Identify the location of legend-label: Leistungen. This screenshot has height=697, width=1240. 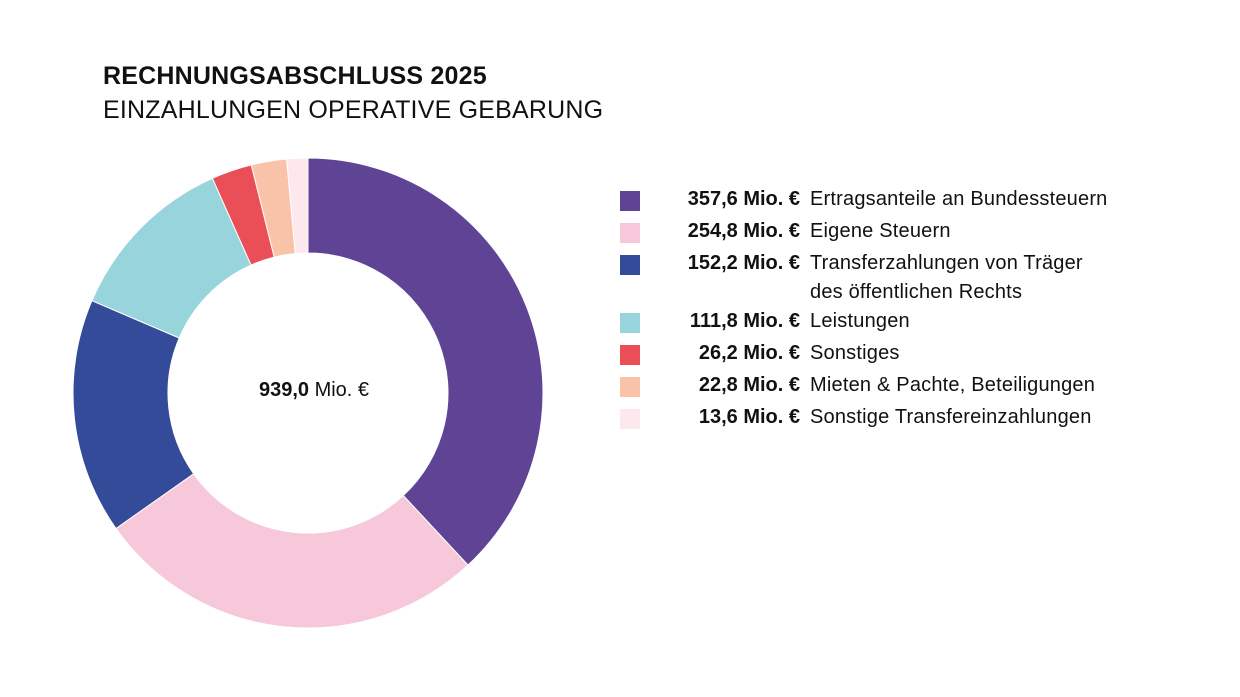
(860, 321).